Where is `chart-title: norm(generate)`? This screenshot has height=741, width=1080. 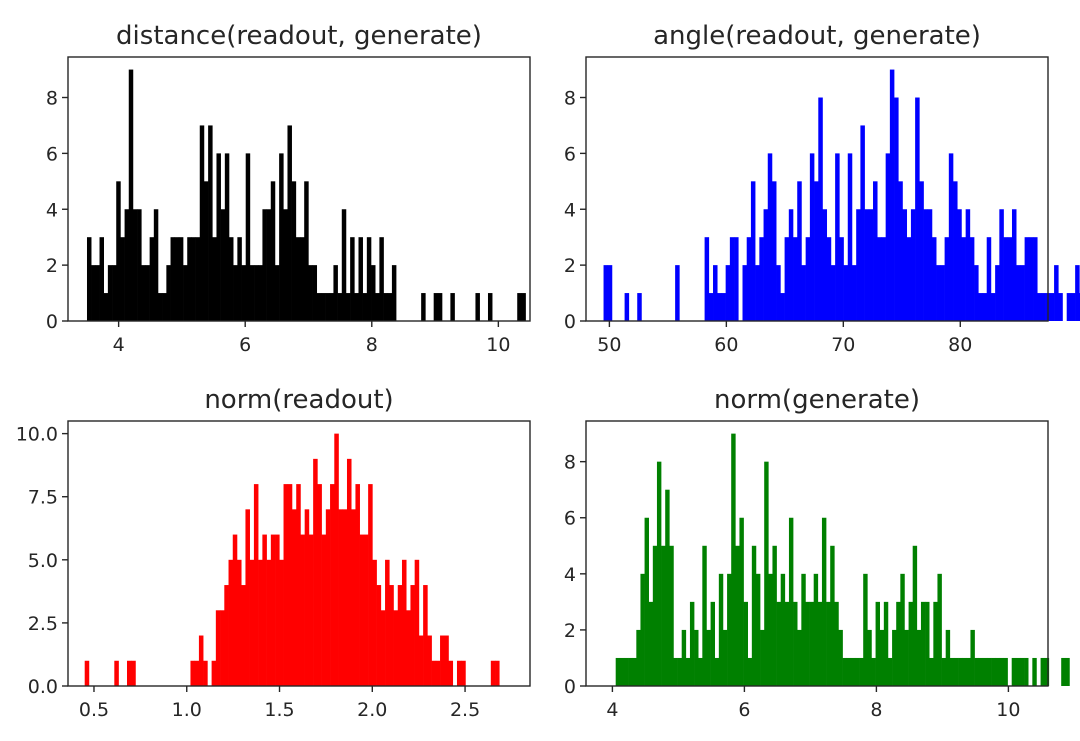
chart-title: norm(generate) is located at coordinates (817, 400).